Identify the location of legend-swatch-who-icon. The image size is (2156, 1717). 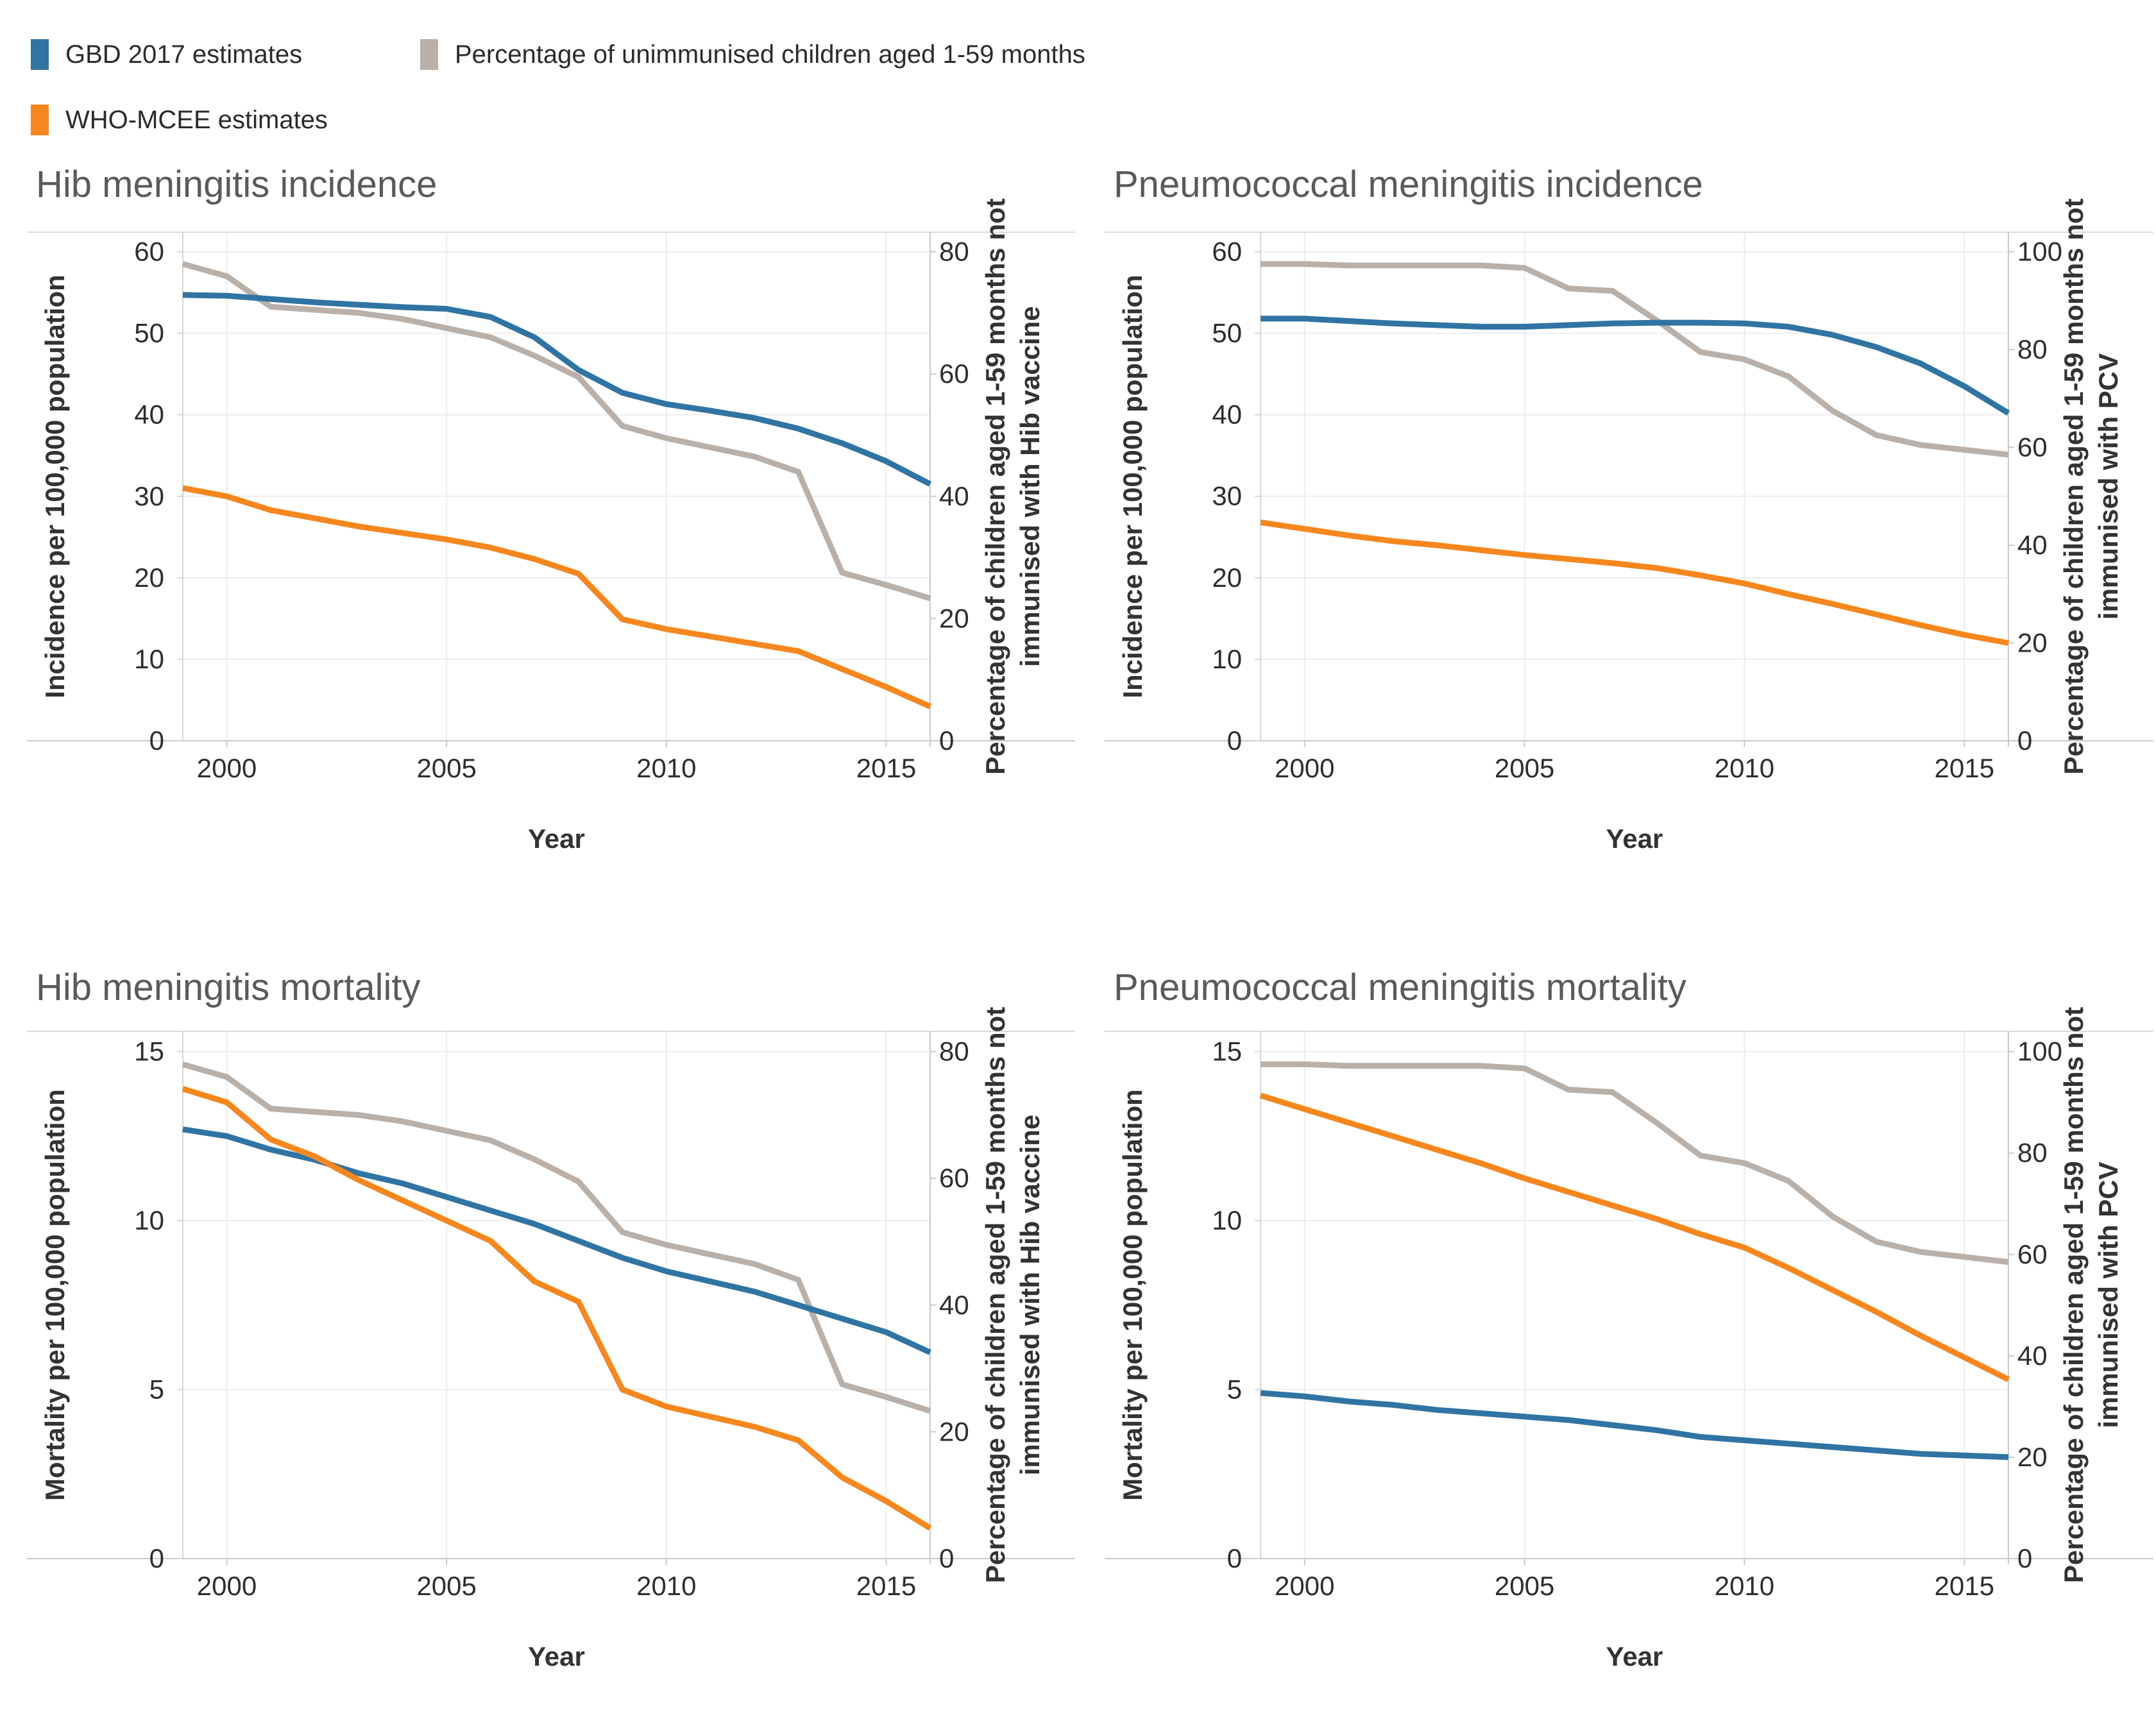
(40, 120).